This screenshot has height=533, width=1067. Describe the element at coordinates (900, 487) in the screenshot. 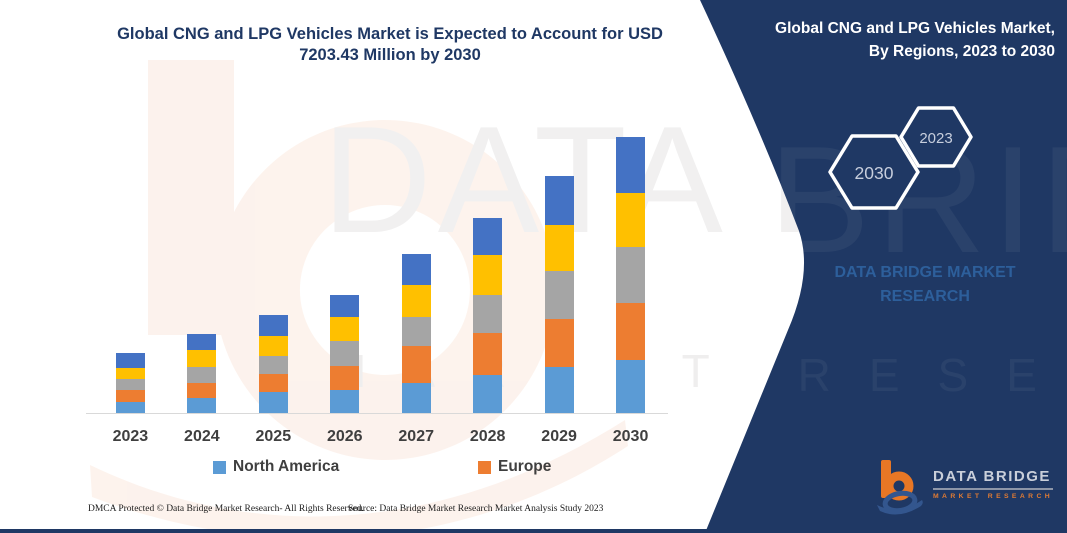

I see `dbmr-logo-icon` at that location.